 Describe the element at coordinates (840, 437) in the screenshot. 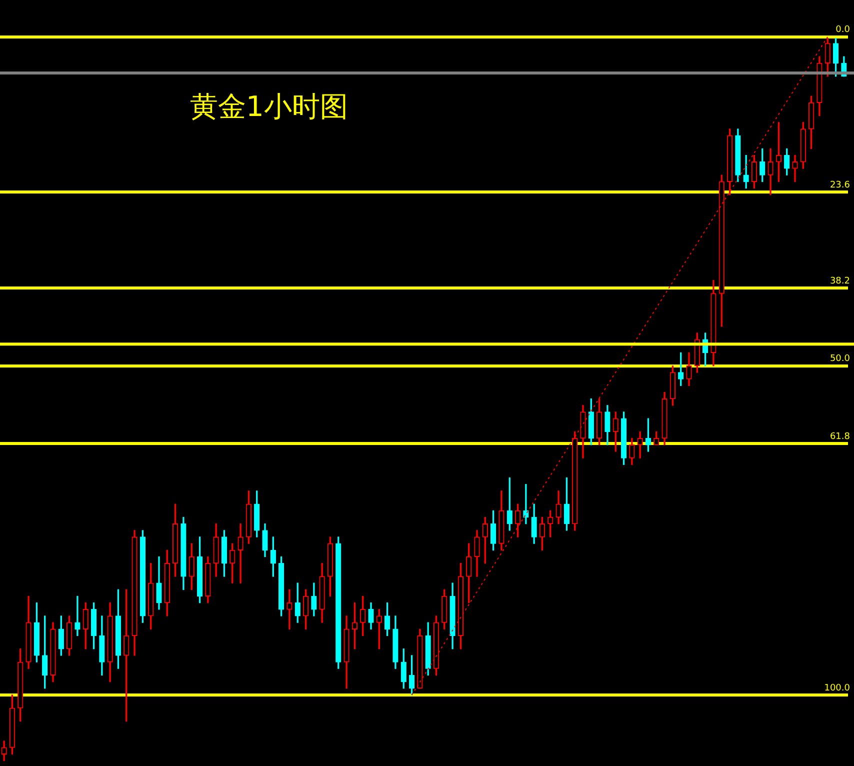

I see `y-tick-label: 61.8` at that location.